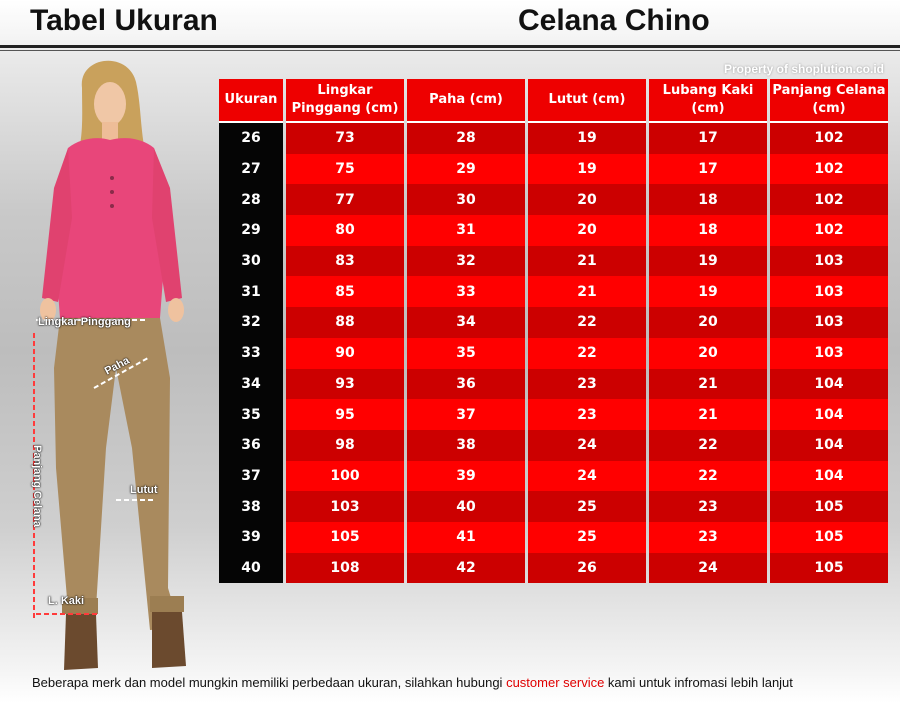 The height and width of the screenshot is (703, 900). What do you see at coordinates (587, 568) in the screenshot?
I see `cell-knee: 26` at bounding box center [587, 568].